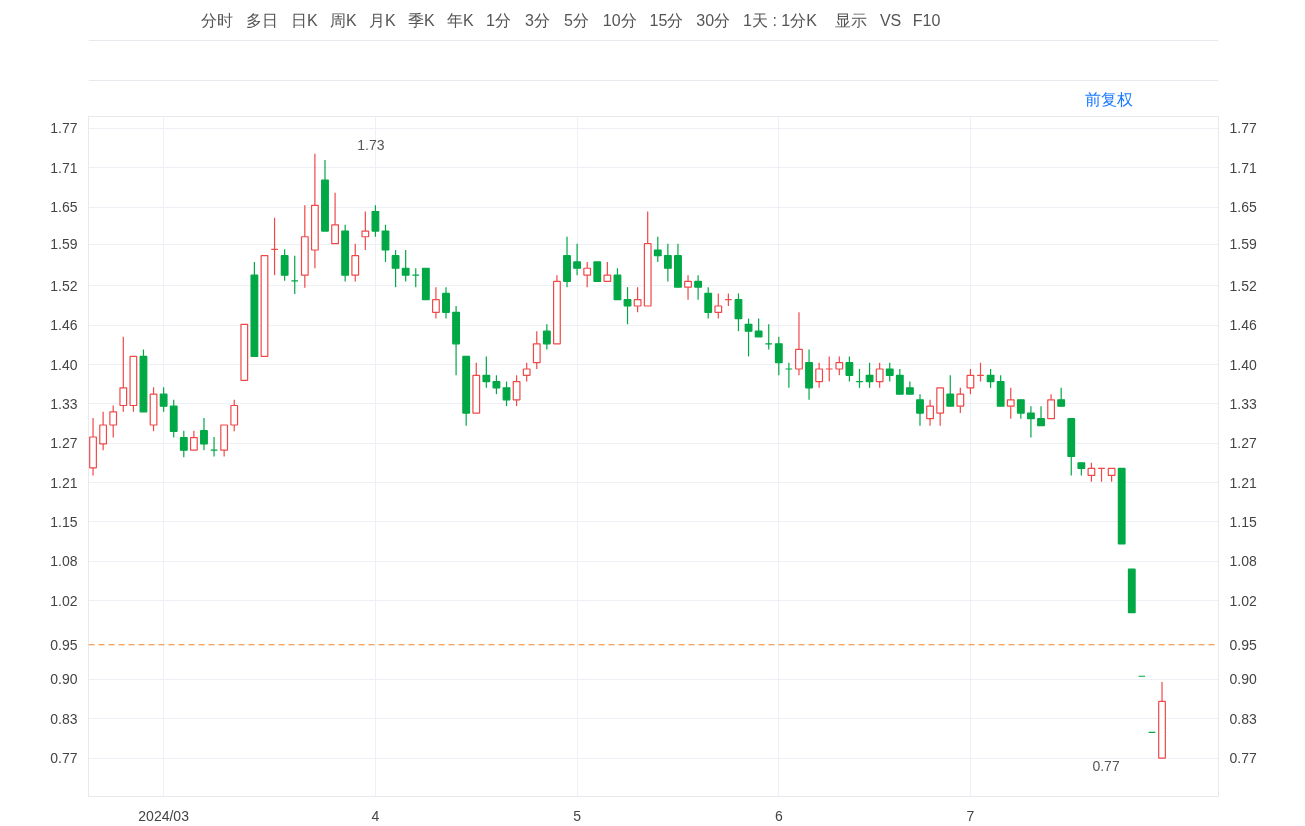 The image size is (1305, 826). Describe the element at coordinates (1243, 521) in the screenshot. I see `y2-tick-label: 1.15` at that location.